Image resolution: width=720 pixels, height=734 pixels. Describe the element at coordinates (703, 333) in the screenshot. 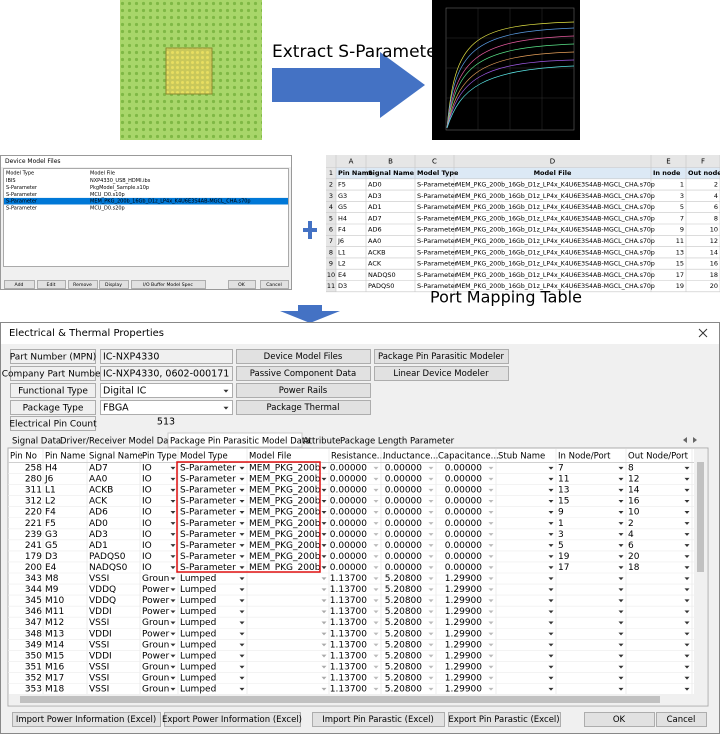

I see `close-button` at that location.